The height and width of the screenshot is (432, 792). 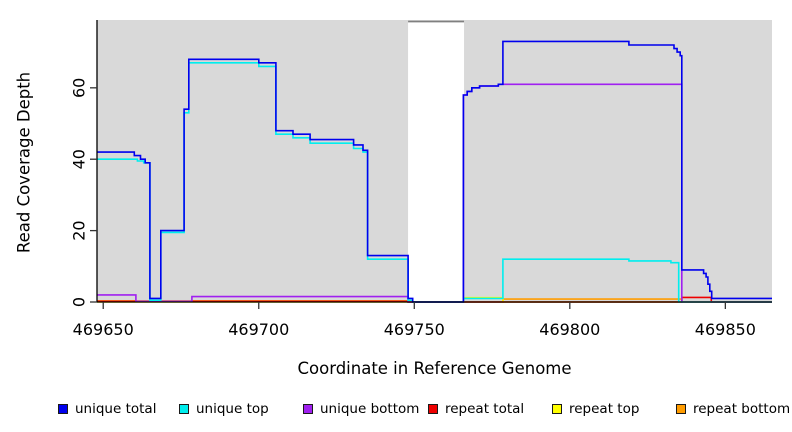 What do you see at coordinates (725, 329) in the screenshot?
I see `x-tick-label: 469850` at bounding box center [725, 329].